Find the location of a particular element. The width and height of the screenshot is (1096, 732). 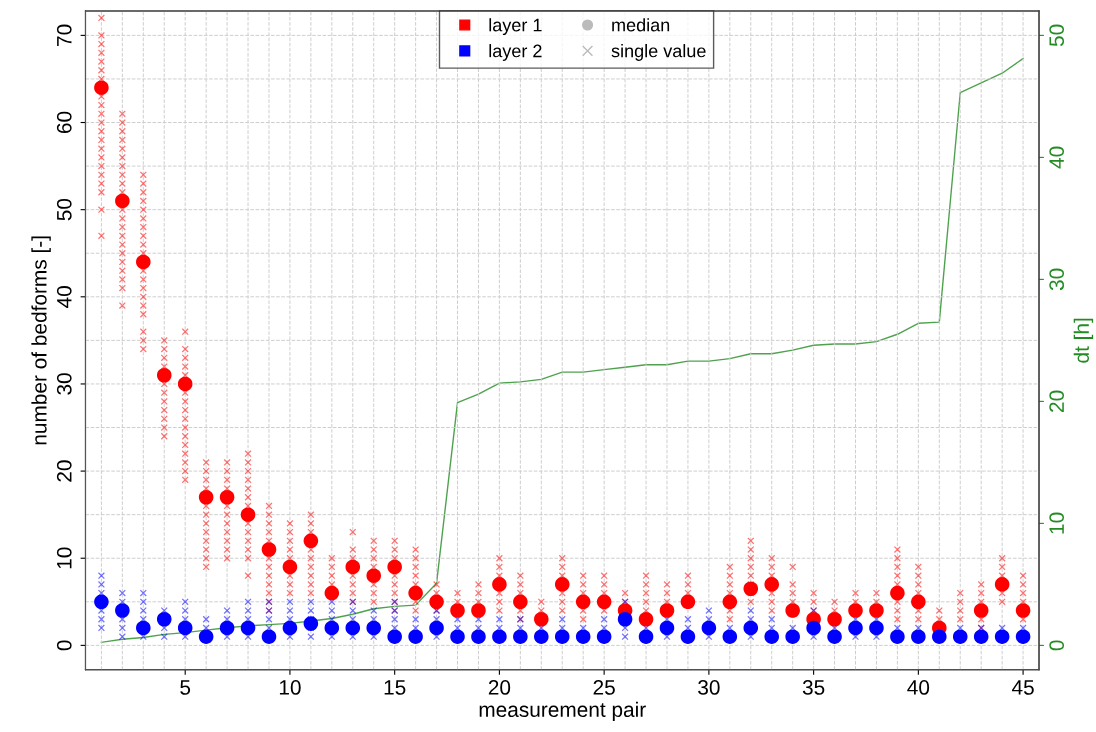

y2-tick-label: 10 is located at coordinates (1057, 523).